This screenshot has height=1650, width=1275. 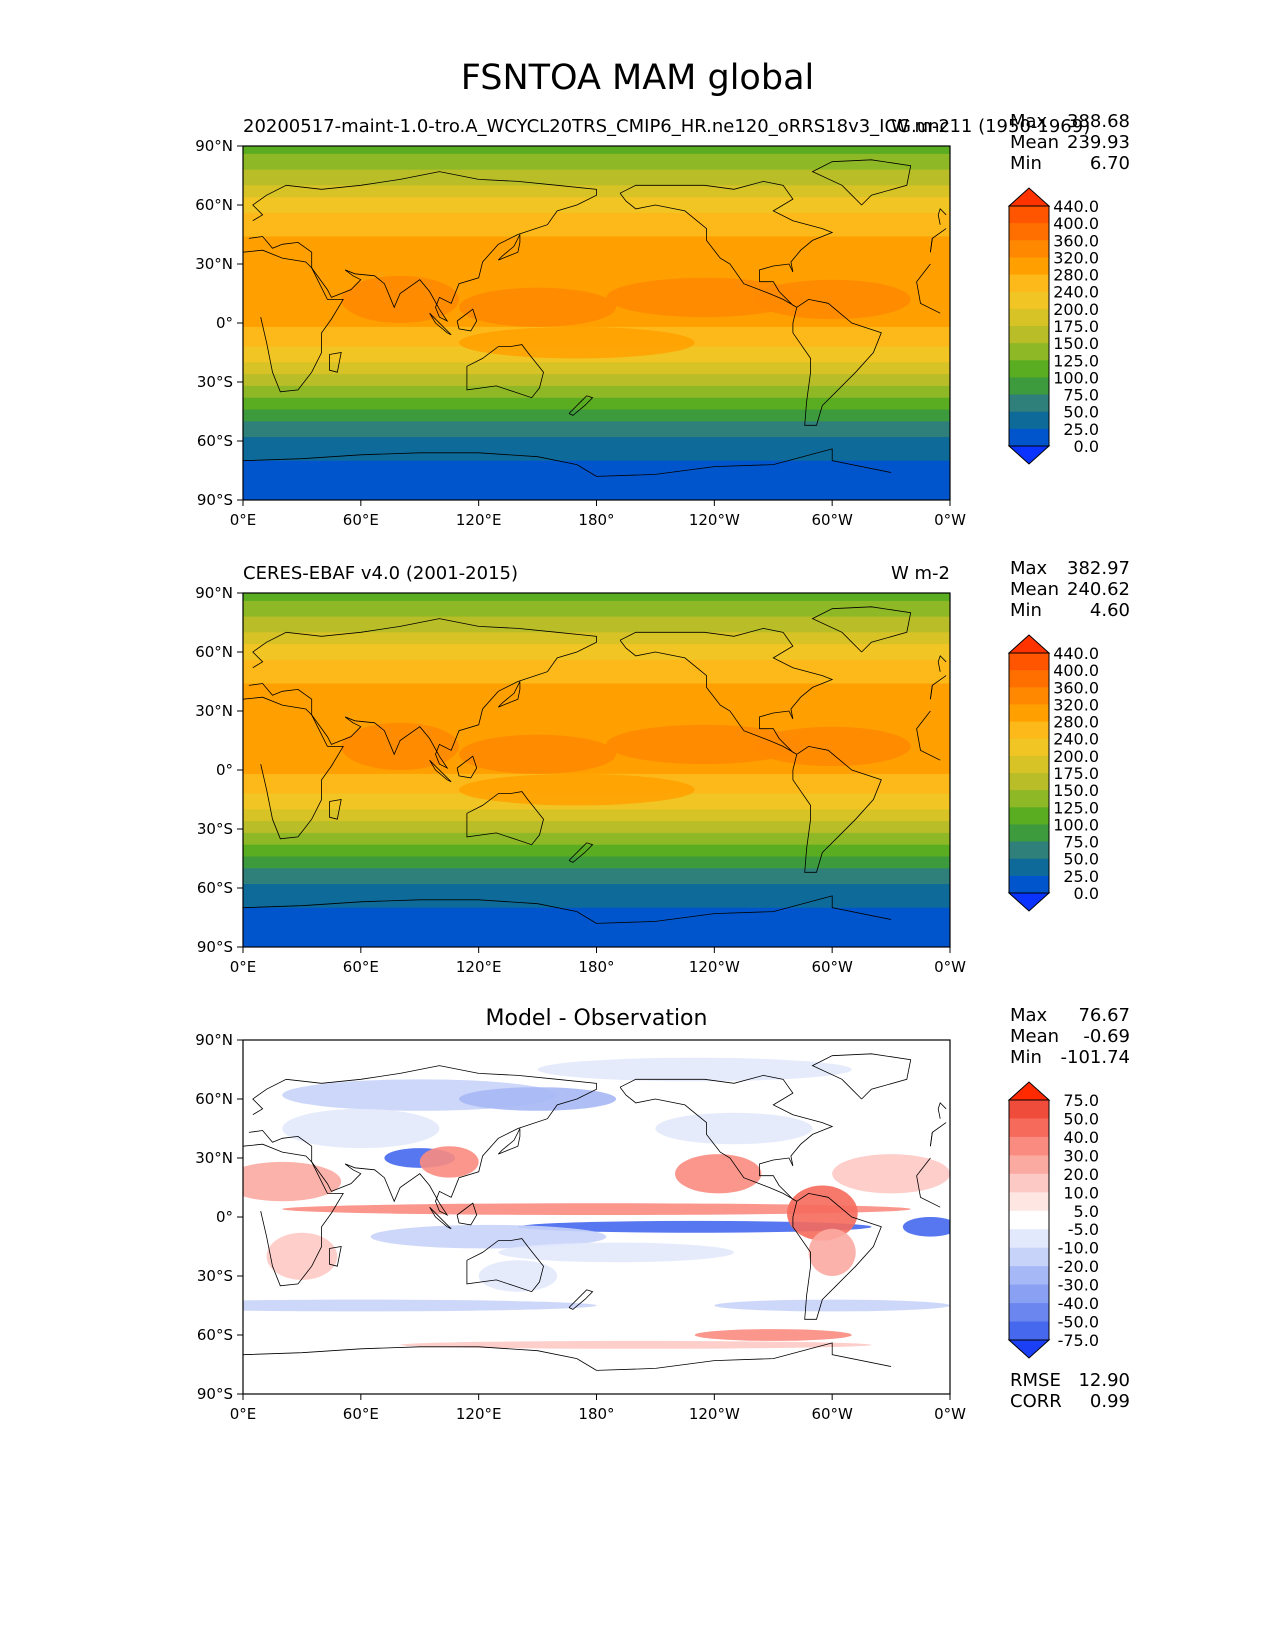 What do you see at coordinates (243, 520) in the screenshot?
I see `x-tick-label: 0°E` at bounding box center [243, 520].